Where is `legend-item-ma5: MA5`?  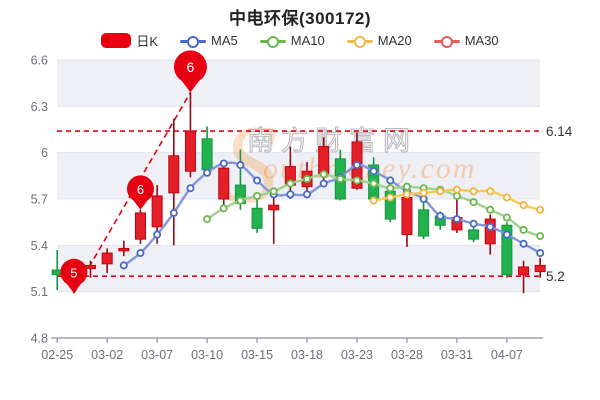
legend-item-ma5: MA5 is located at coordinates (209, 40).